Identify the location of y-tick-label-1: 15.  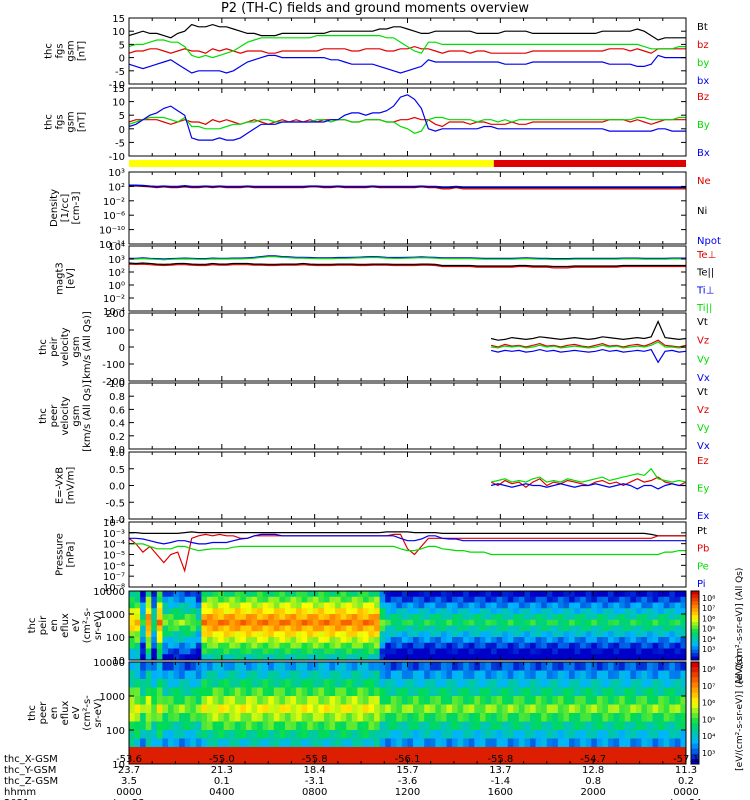
(118, 89).